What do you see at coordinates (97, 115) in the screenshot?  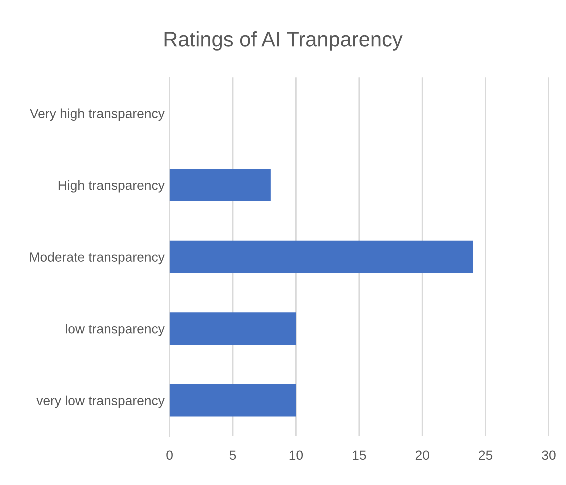 I see `y-tick-label: Very high transparency` at bounding box center [97, 115].